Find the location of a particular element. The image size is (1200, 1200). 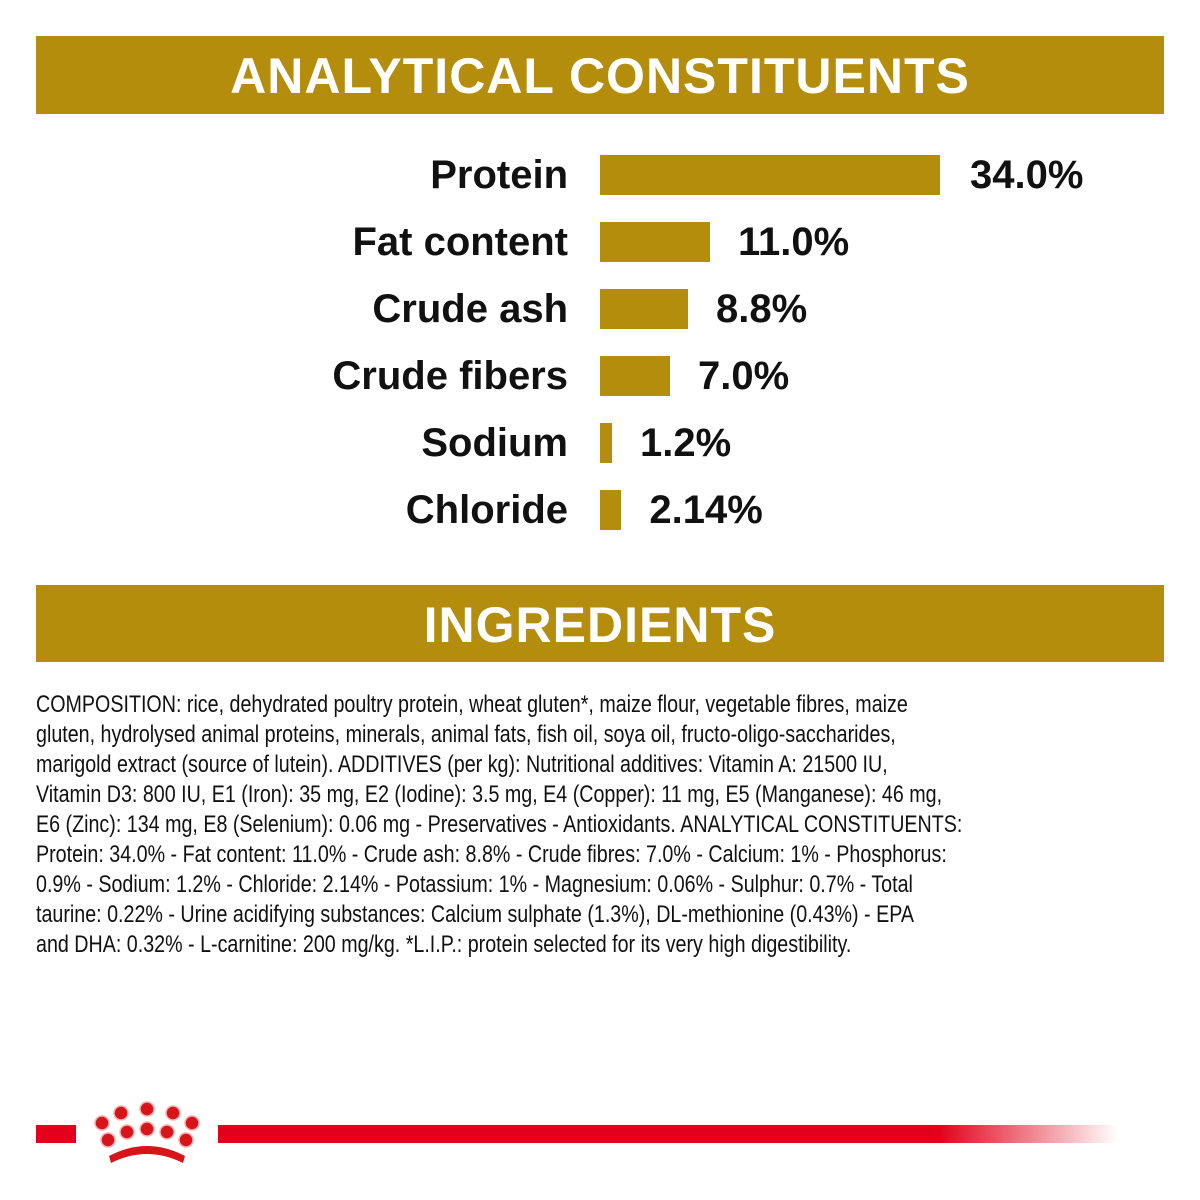

bar-sodium is located at coordinates (606, 443).